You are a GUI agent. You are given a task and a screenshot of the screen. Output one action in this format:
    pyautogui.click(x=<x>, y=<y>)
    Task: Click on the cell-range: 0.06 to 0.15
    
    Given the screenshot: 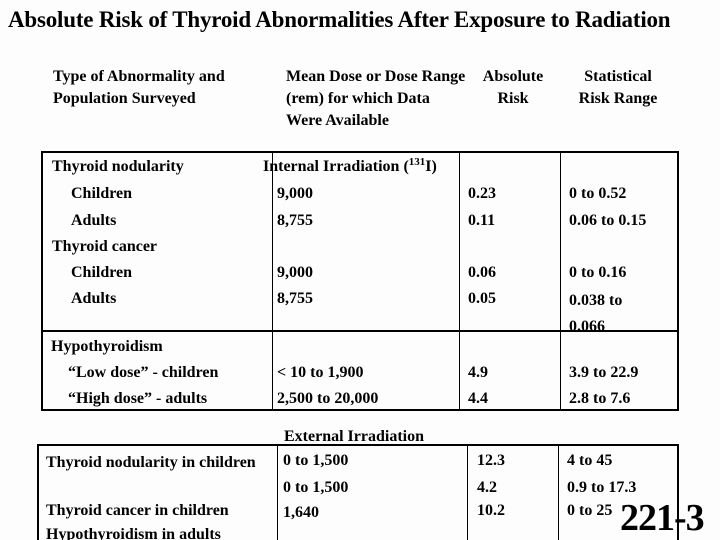 What is the action you would take?
    pyautogui.click(x=608, y=220)
    